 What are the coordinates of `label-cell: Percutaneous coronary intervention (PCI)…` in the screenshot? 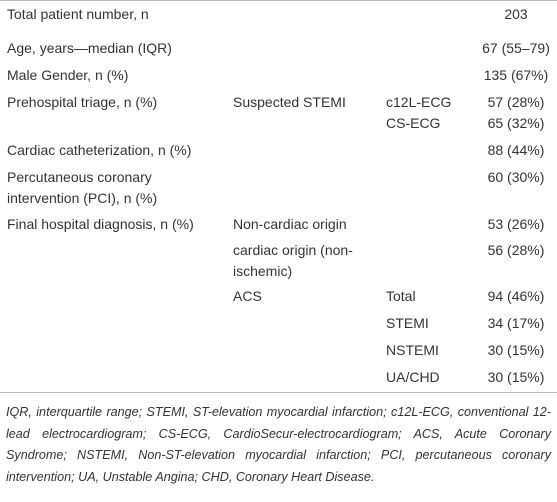 It's located at (82, 187).